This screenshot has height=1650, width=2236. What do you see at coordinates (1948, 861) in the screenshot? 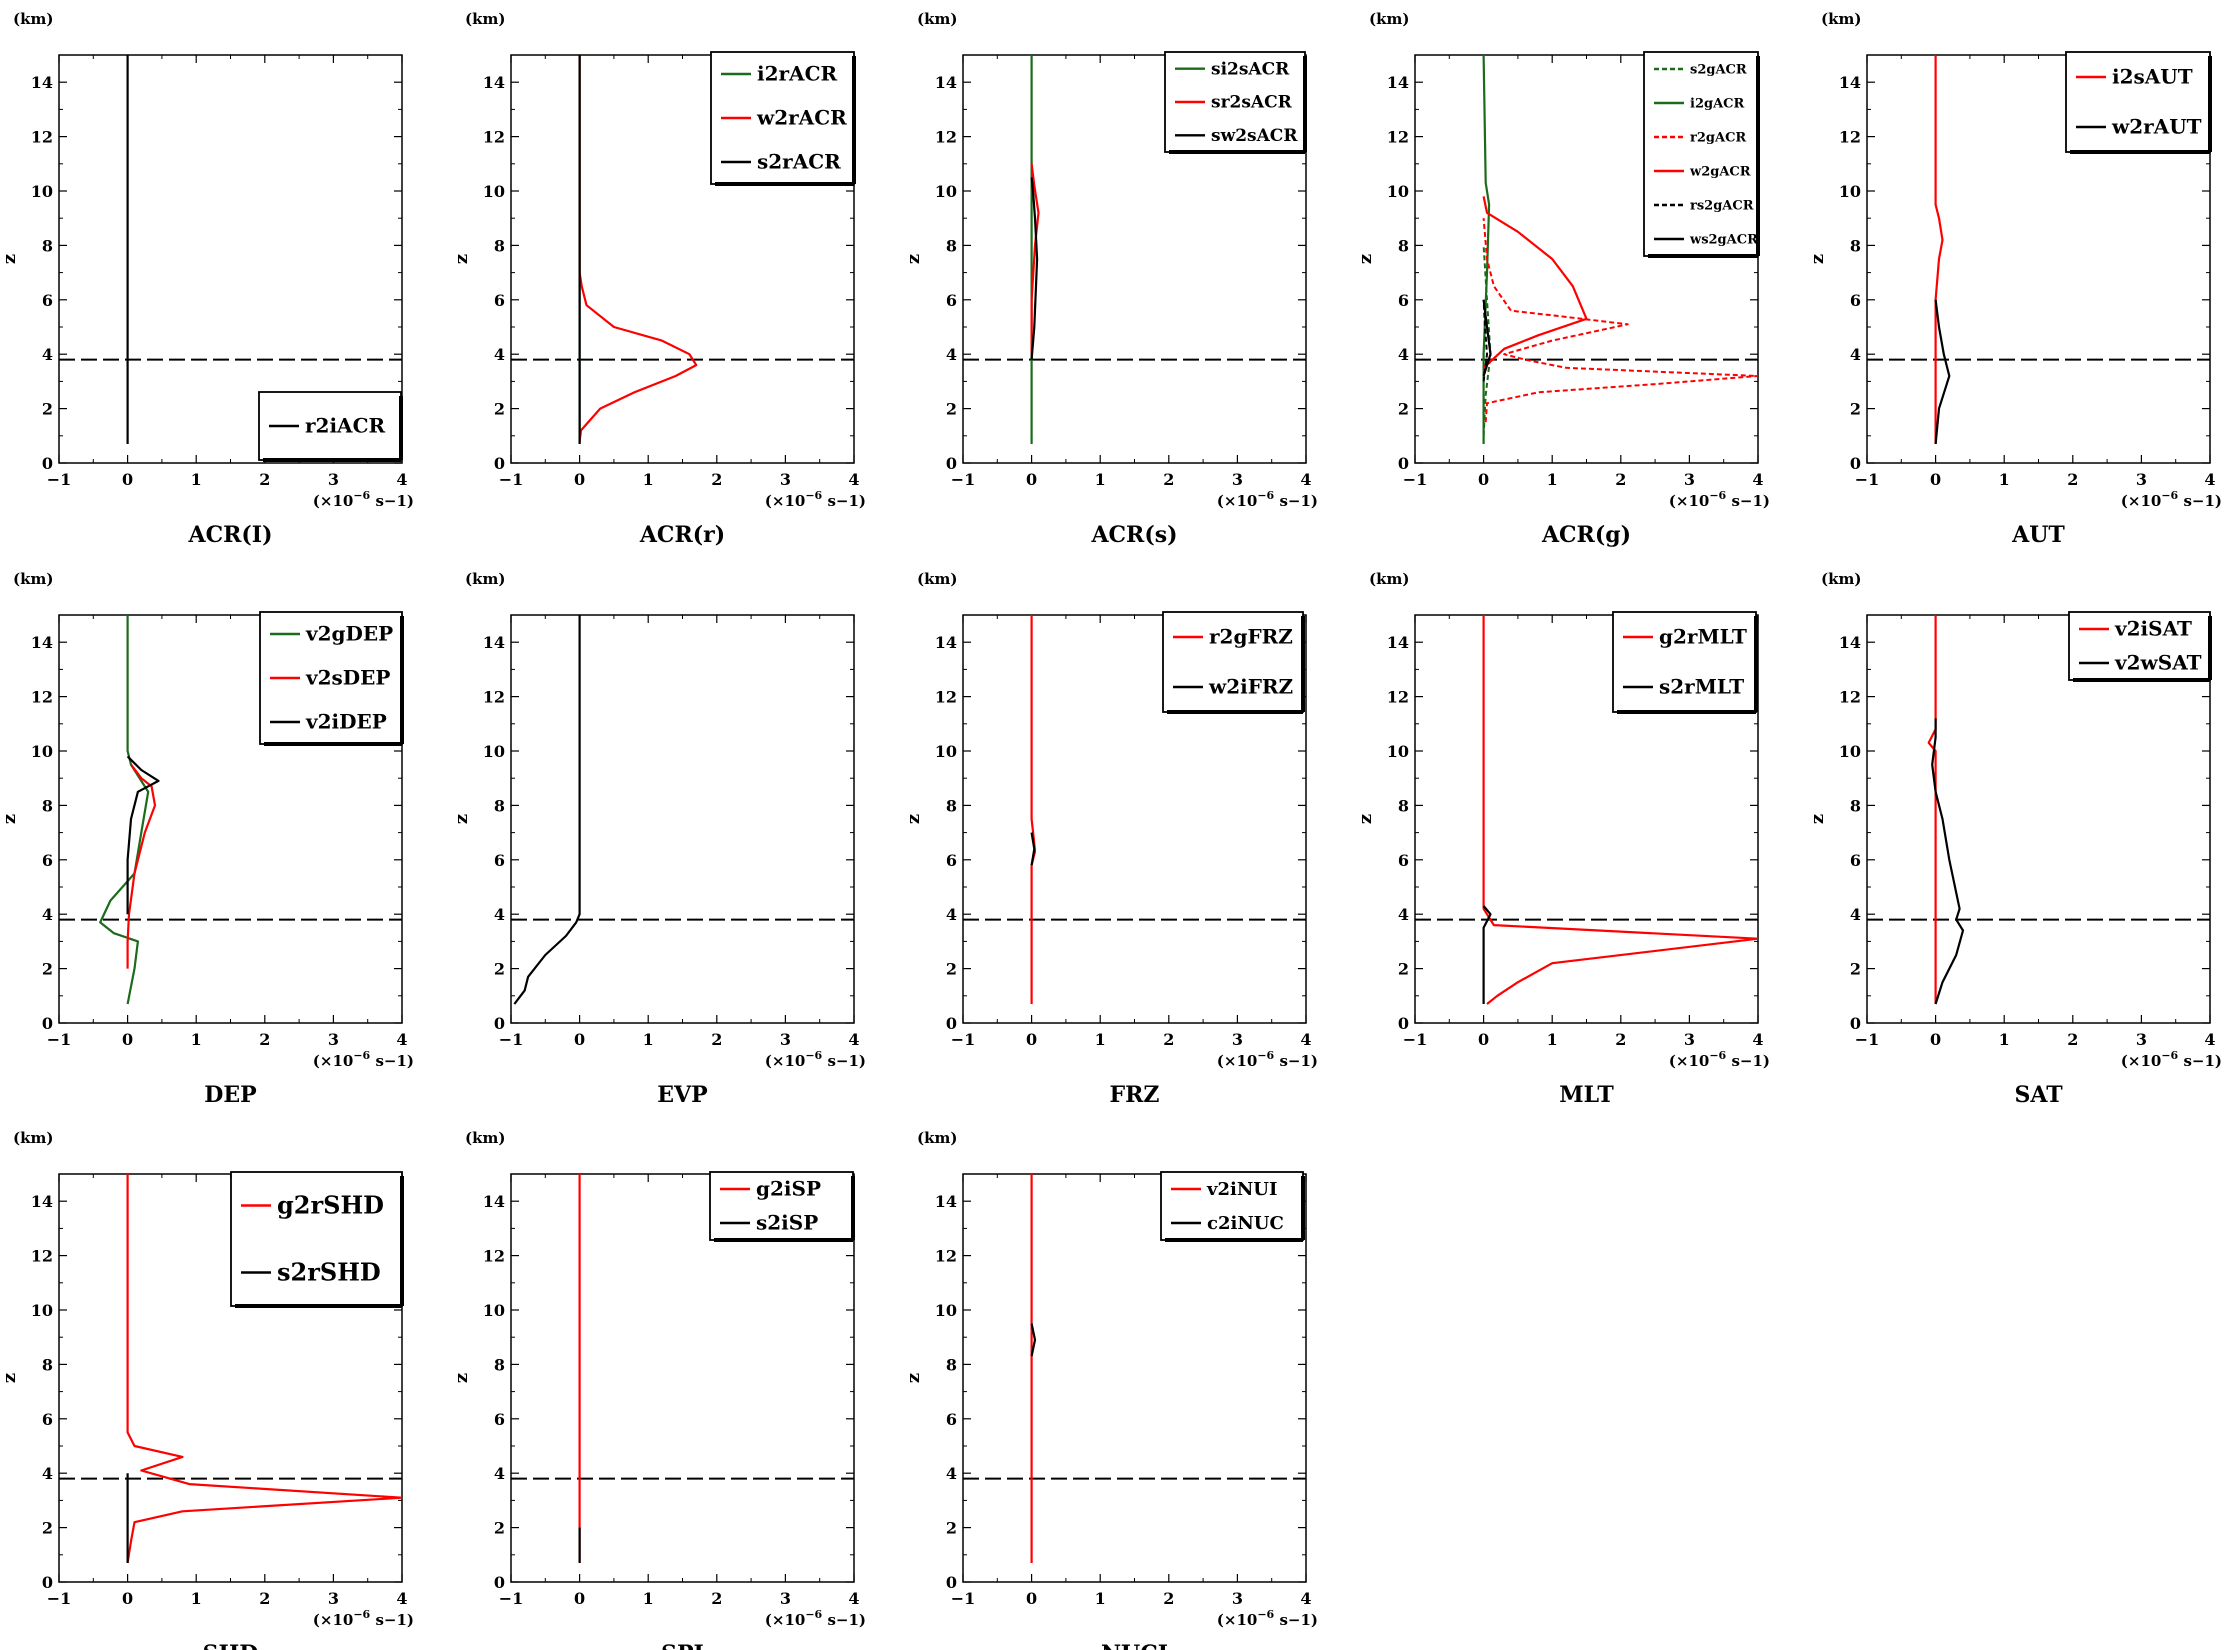
I see `series-line-v2wSAT` at bounding box center [1948, 861].